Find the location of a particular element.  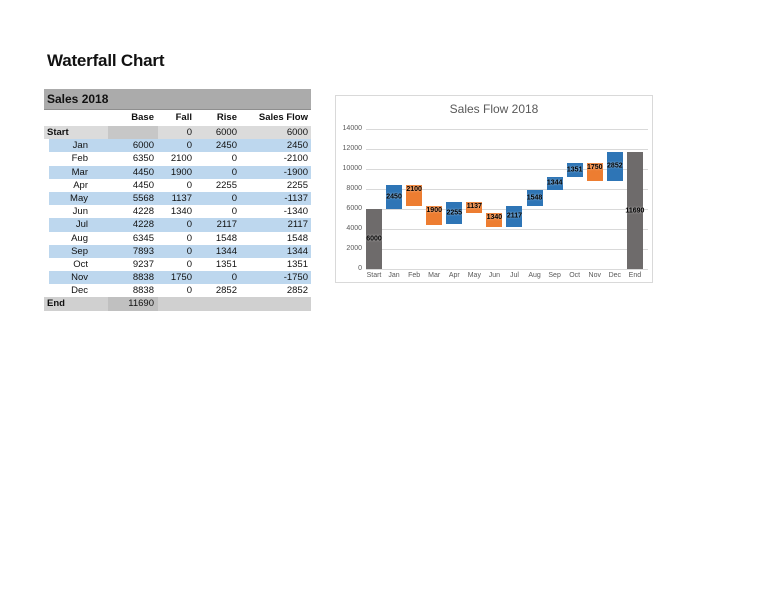

sales-flow-cell: 2450 is located at coordinates (297, 146).